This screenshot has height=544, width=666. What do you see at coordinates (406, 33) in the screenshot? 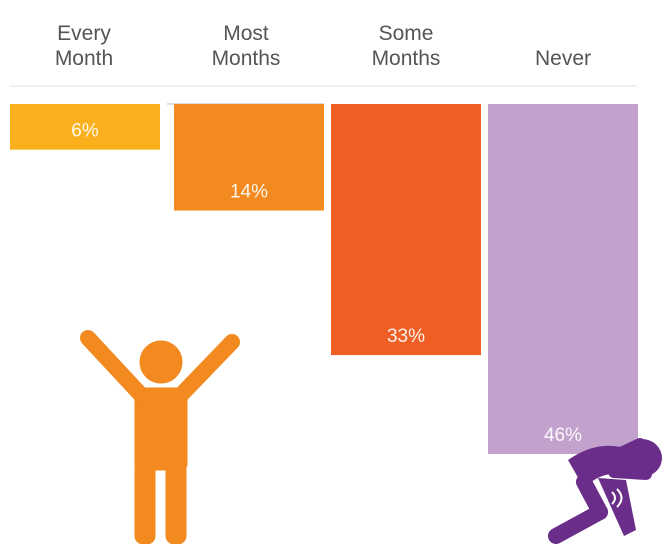
I see `category-label-2-0: Some` at bounding box center [406, 33].